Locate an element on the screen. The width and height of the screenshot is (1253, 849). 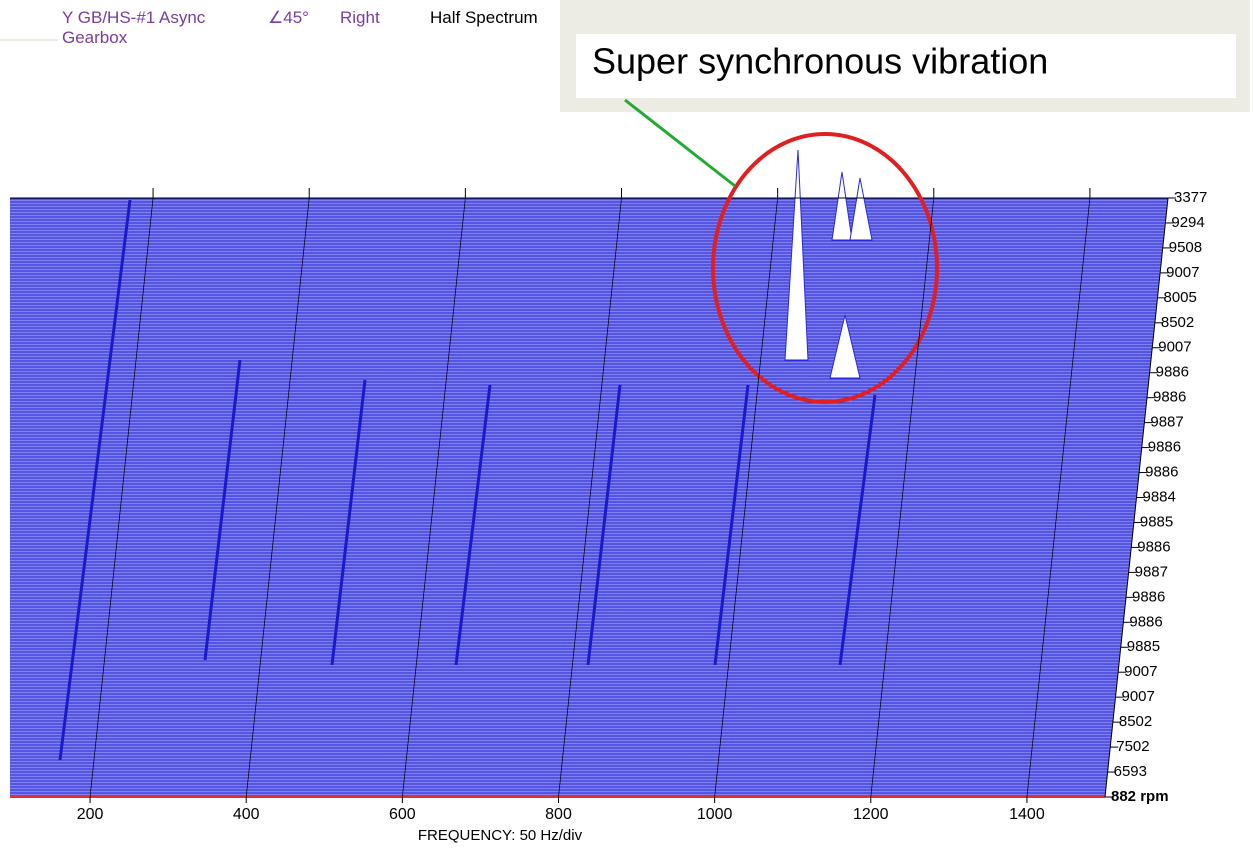
x-tick-label: 400 is located at coordinates (246, 814).